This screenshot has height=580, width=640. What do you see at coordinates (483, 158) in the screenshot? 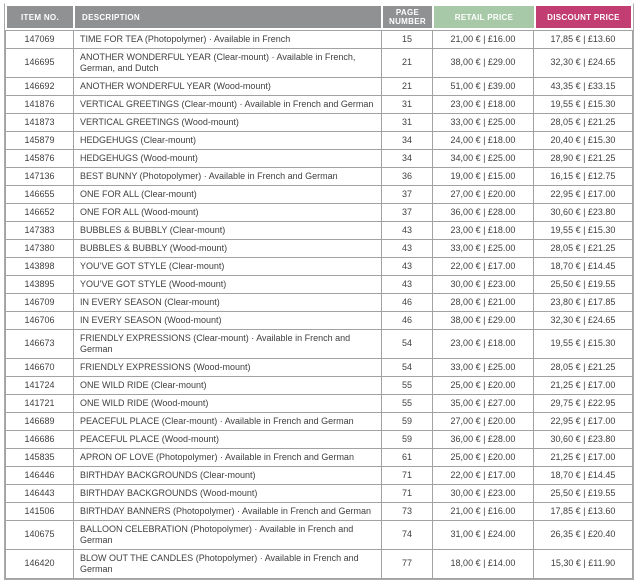
I see `retail-price-cell: 34,00 € | £25.00` at bounding box center [483, 158].